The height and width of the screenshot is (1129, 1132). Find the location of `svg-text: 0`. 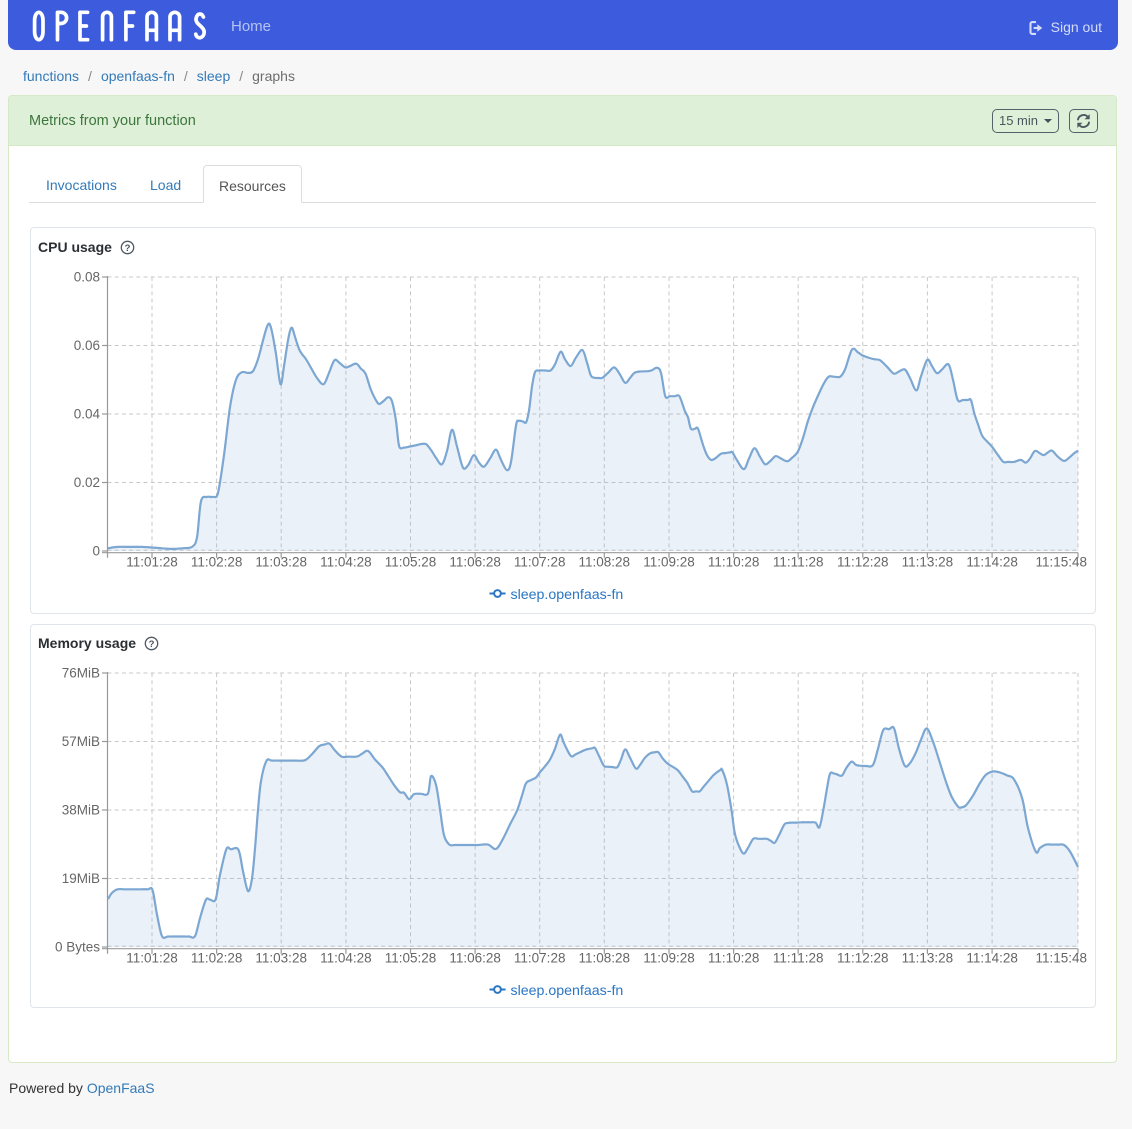

svg-text: 0 is located at coordinates (96, 551).